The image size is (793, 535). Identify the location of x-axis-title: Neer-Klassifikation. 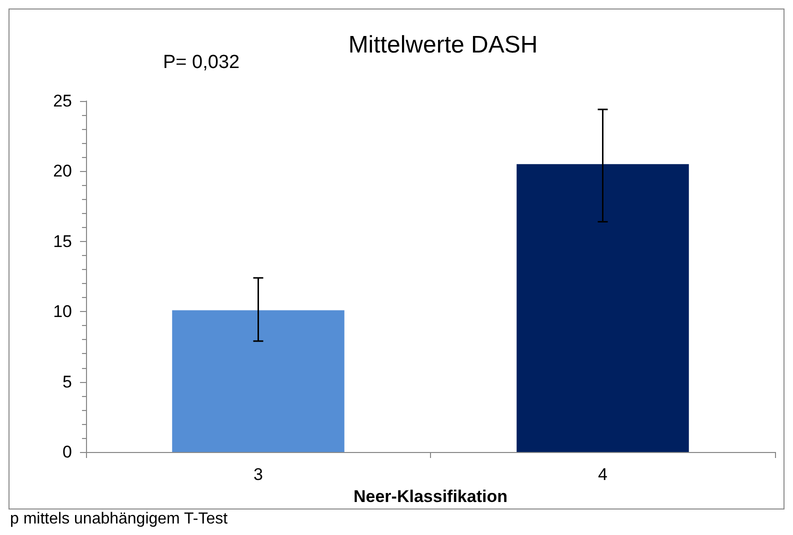
(431, 496).